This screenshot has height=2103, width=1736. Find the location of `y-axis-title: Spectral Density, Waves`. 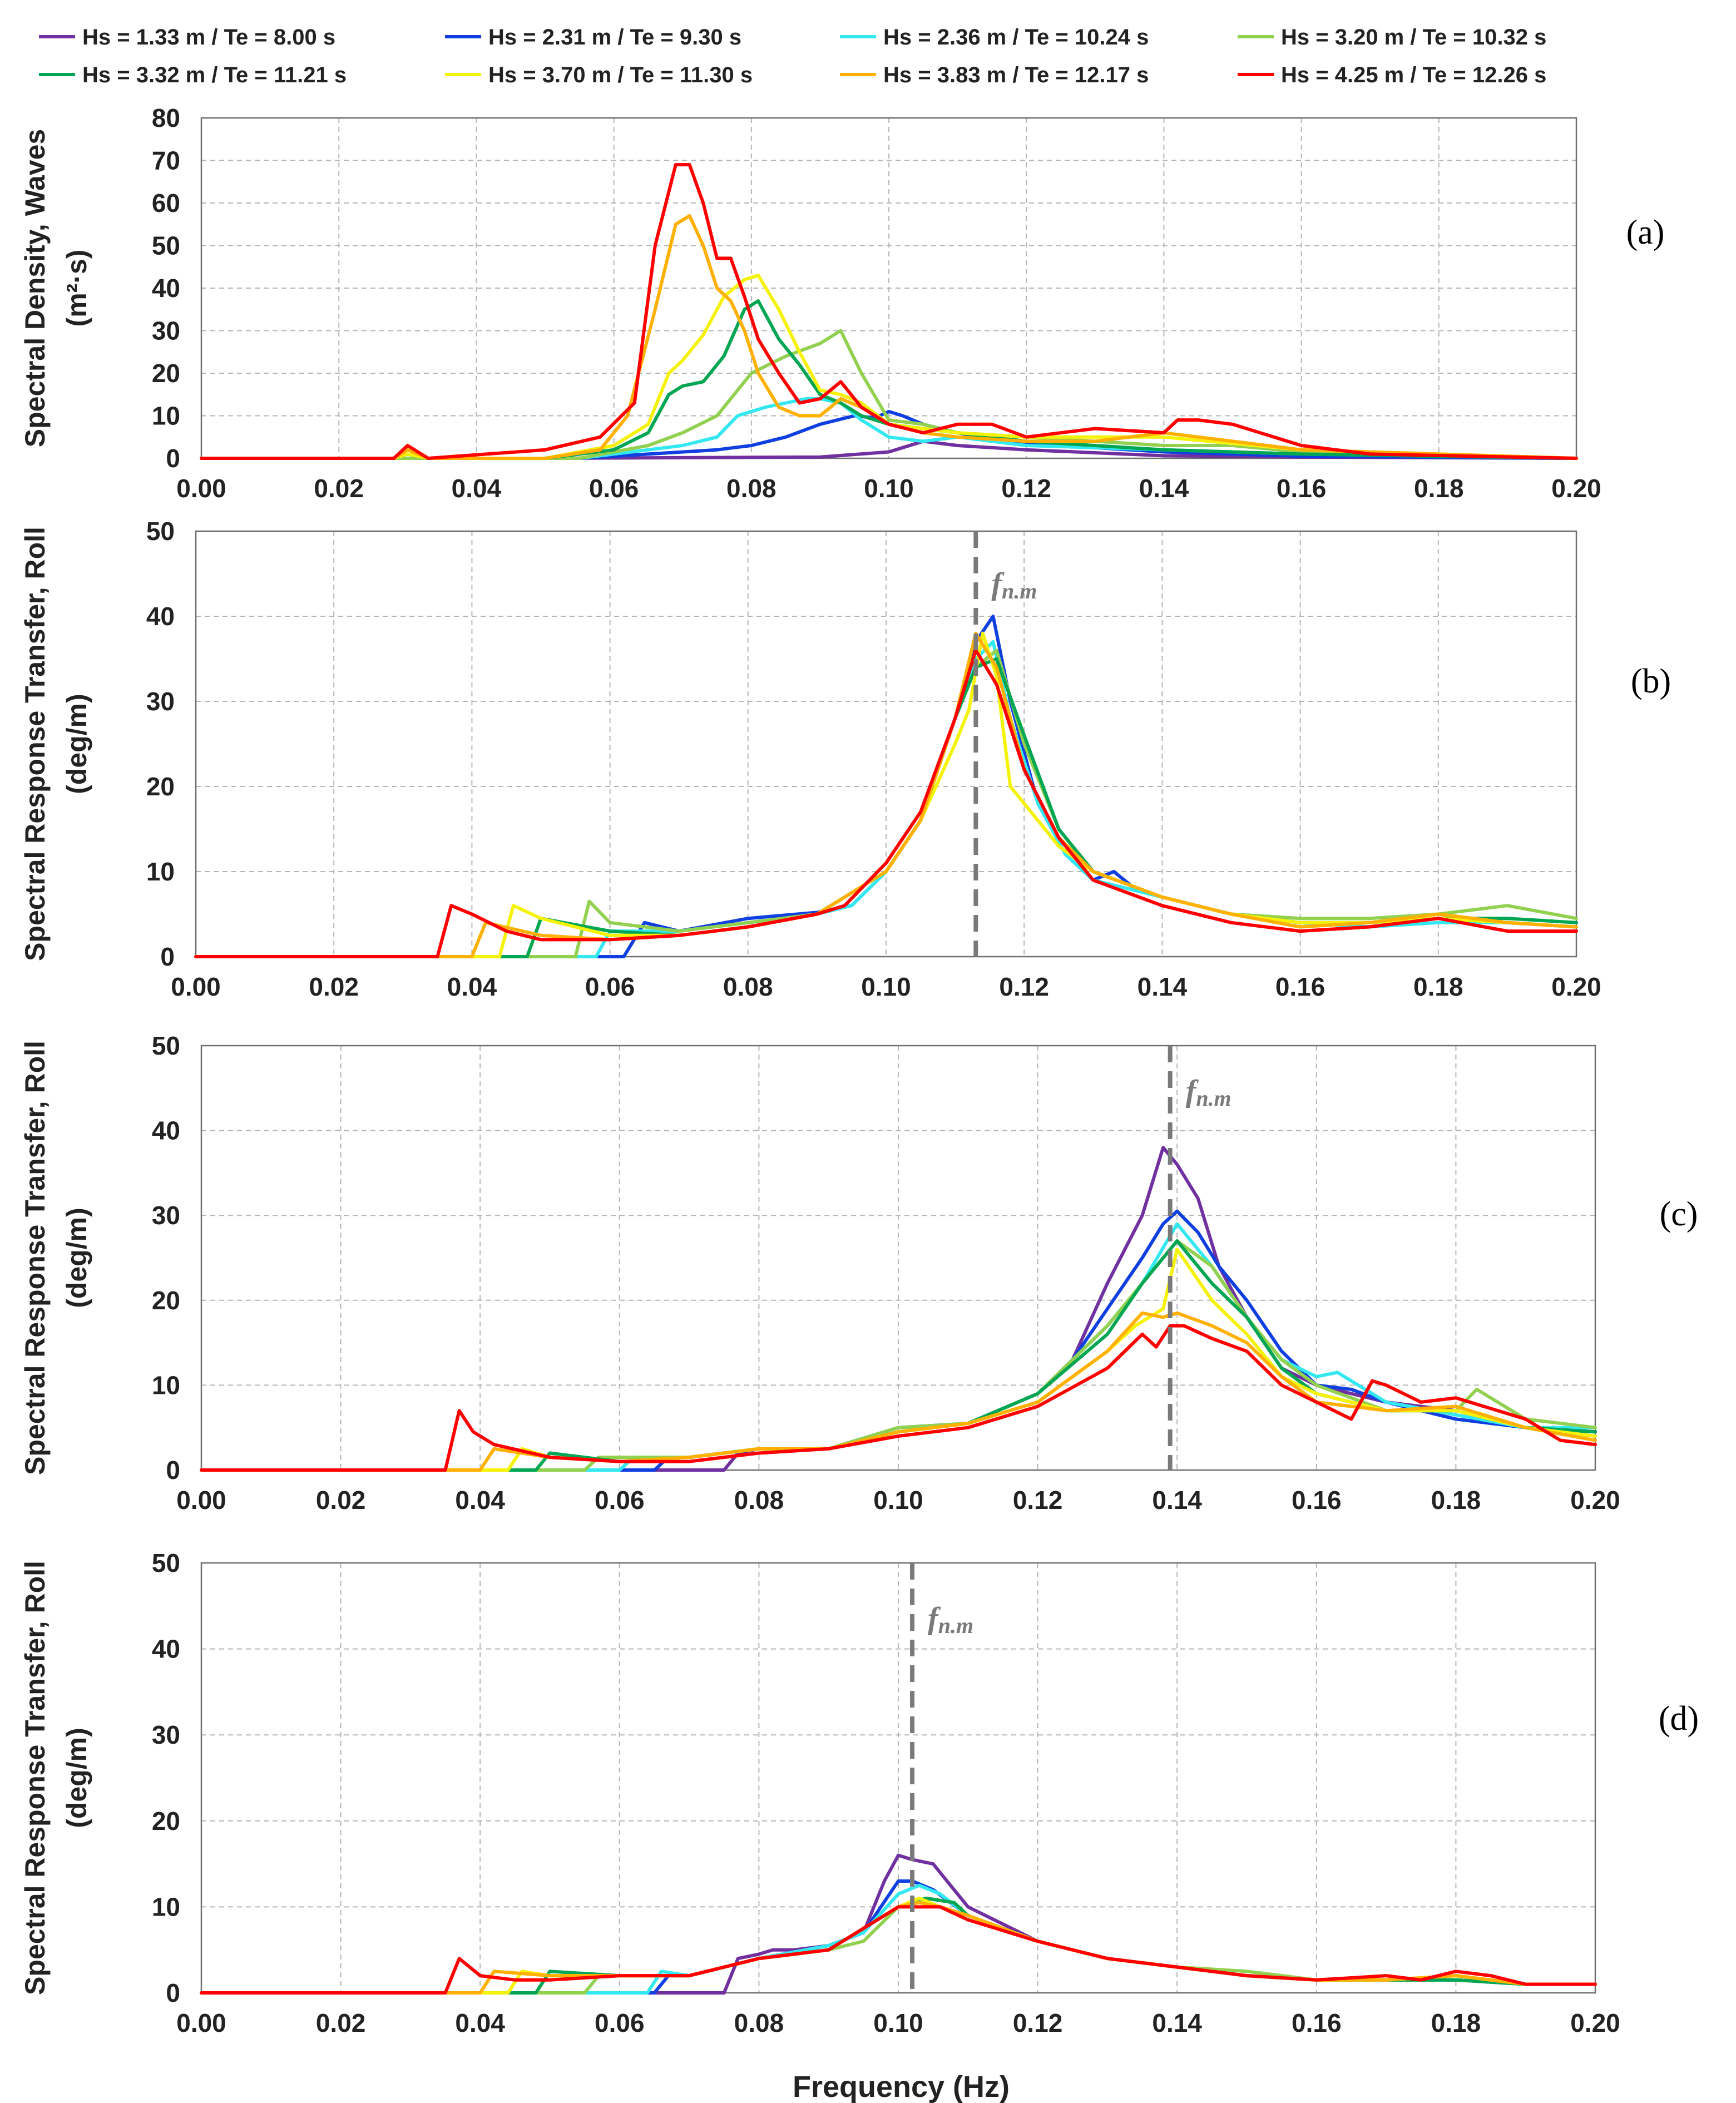

y-axis-title: Spectral Density, Waves is located at coordinates (35, 288).